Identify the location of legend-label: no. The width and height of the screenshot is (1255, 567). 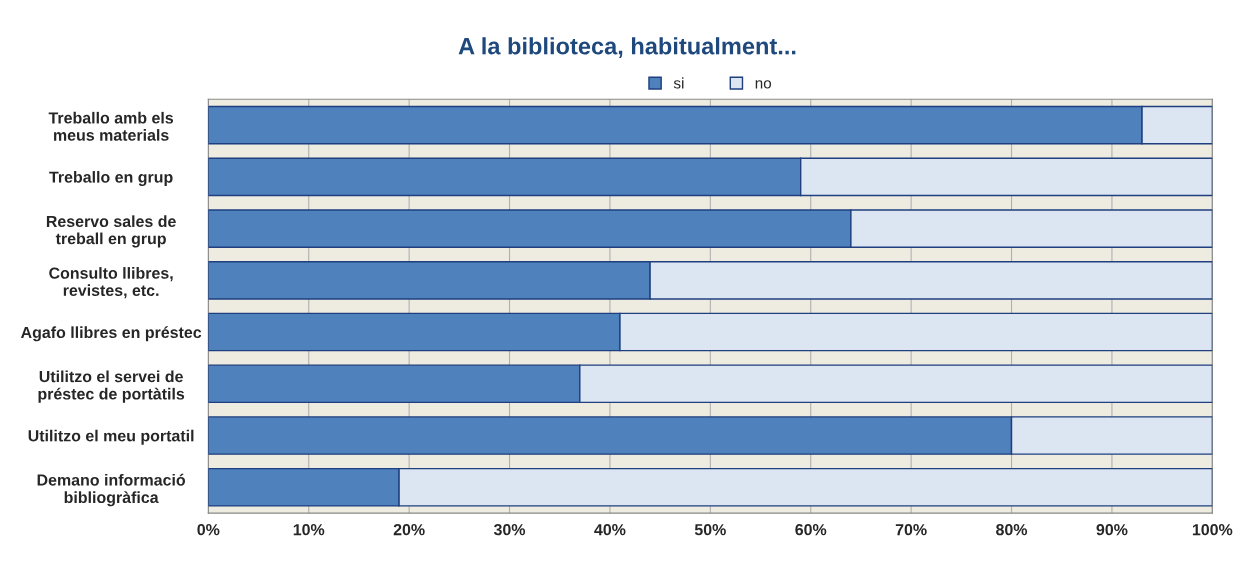
(763, 84).